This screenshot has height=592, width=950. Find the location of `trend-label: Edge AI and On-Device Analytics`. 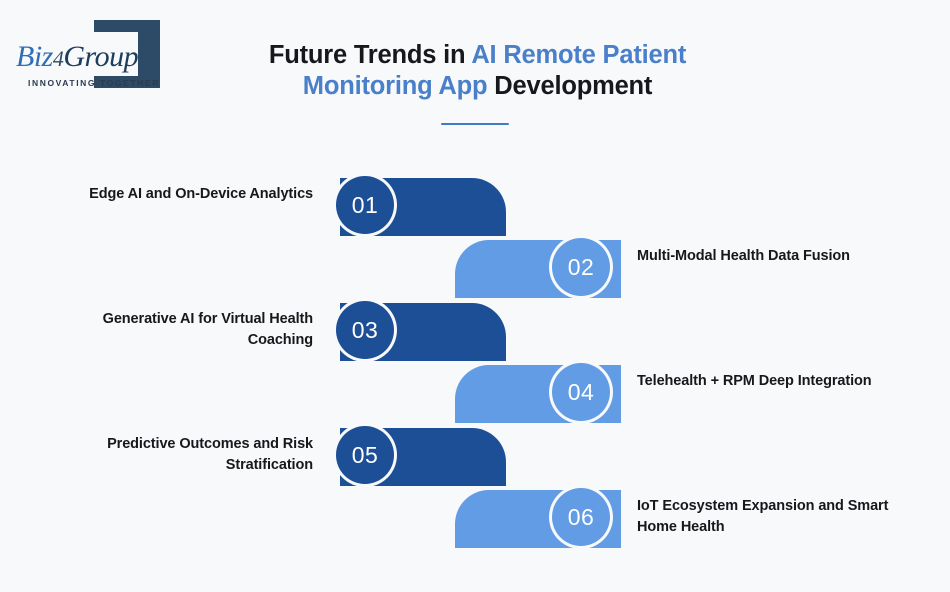

trend-label: Edge AI and On-Device Analytics is located at coordinates (201, 194).